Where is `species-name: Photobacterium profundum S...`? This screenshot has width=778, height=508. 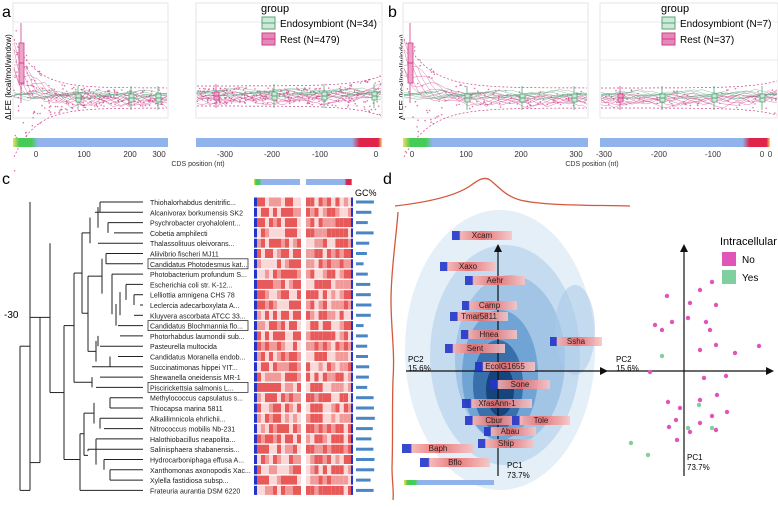
species-name: Photobacterium profundum S... is located at coordinates (198, 275).